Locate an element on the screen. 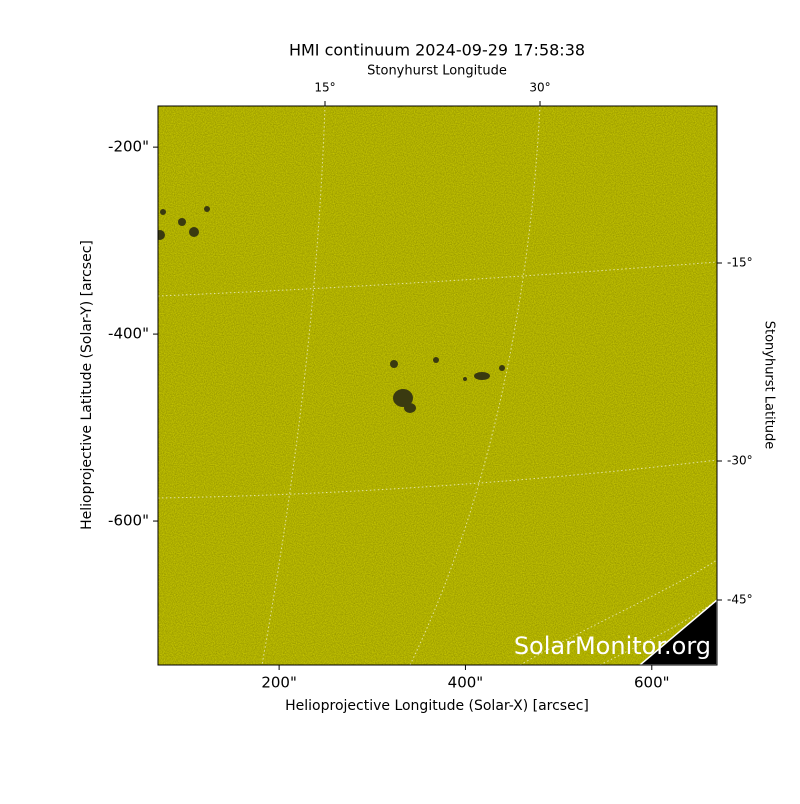 This screenshot has height=804, width=800. watermark: SolarMonitor.org is located at coordinates (612, 646).